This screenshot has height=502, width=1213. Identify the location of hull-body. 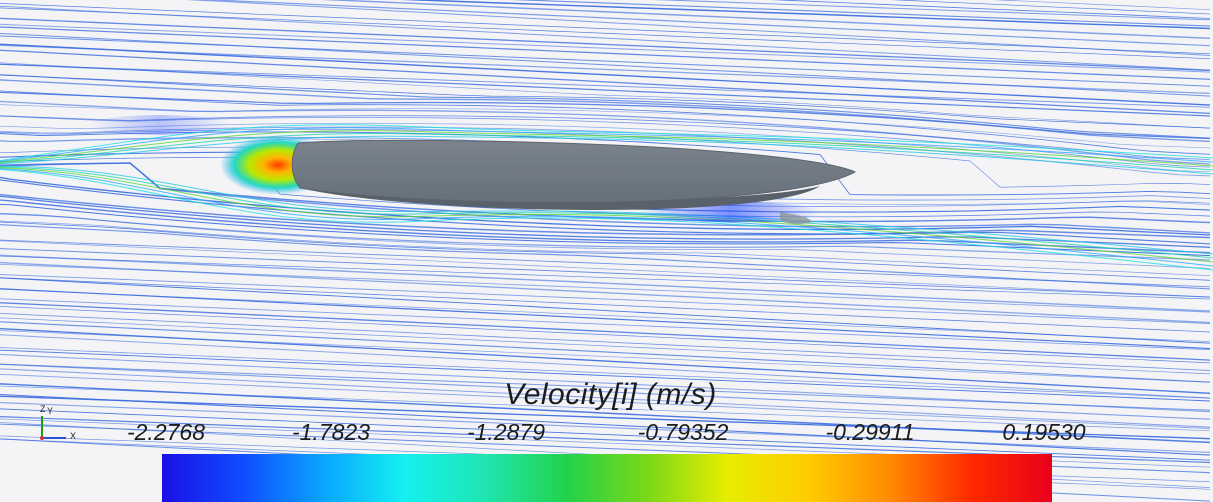
(574, 182).